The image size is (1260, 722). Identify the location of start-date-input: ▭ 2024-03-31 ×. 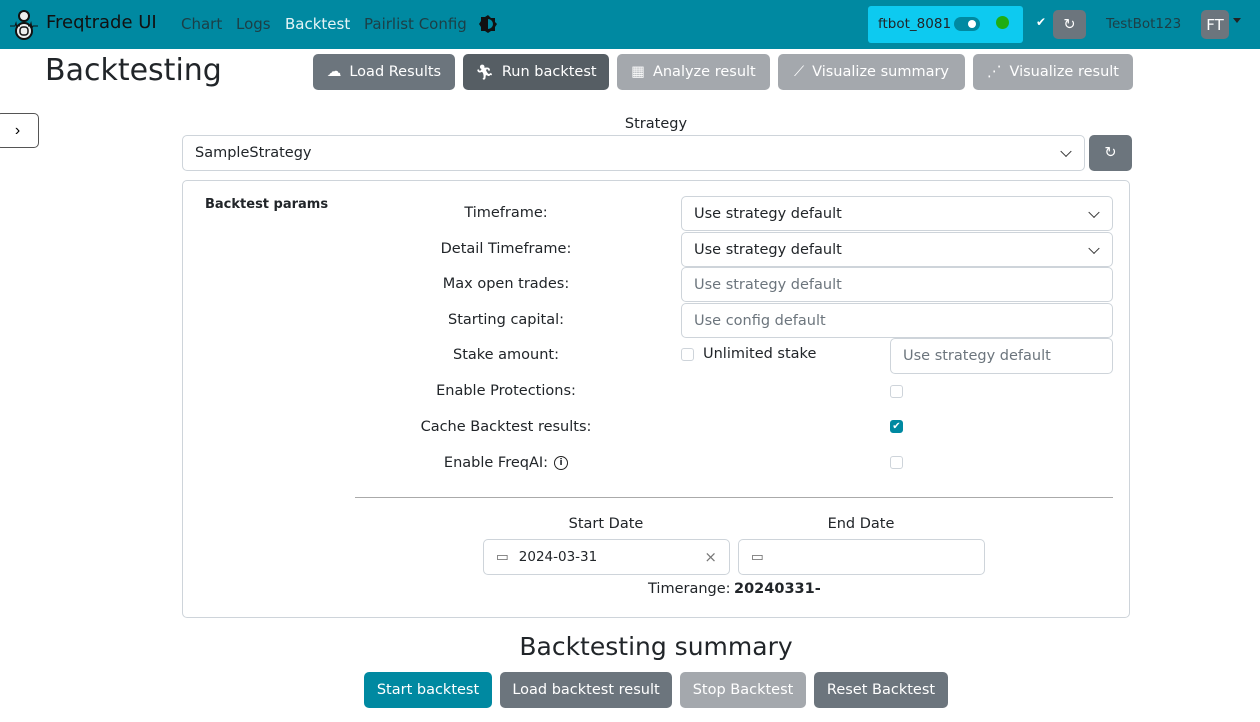
(606, 557).